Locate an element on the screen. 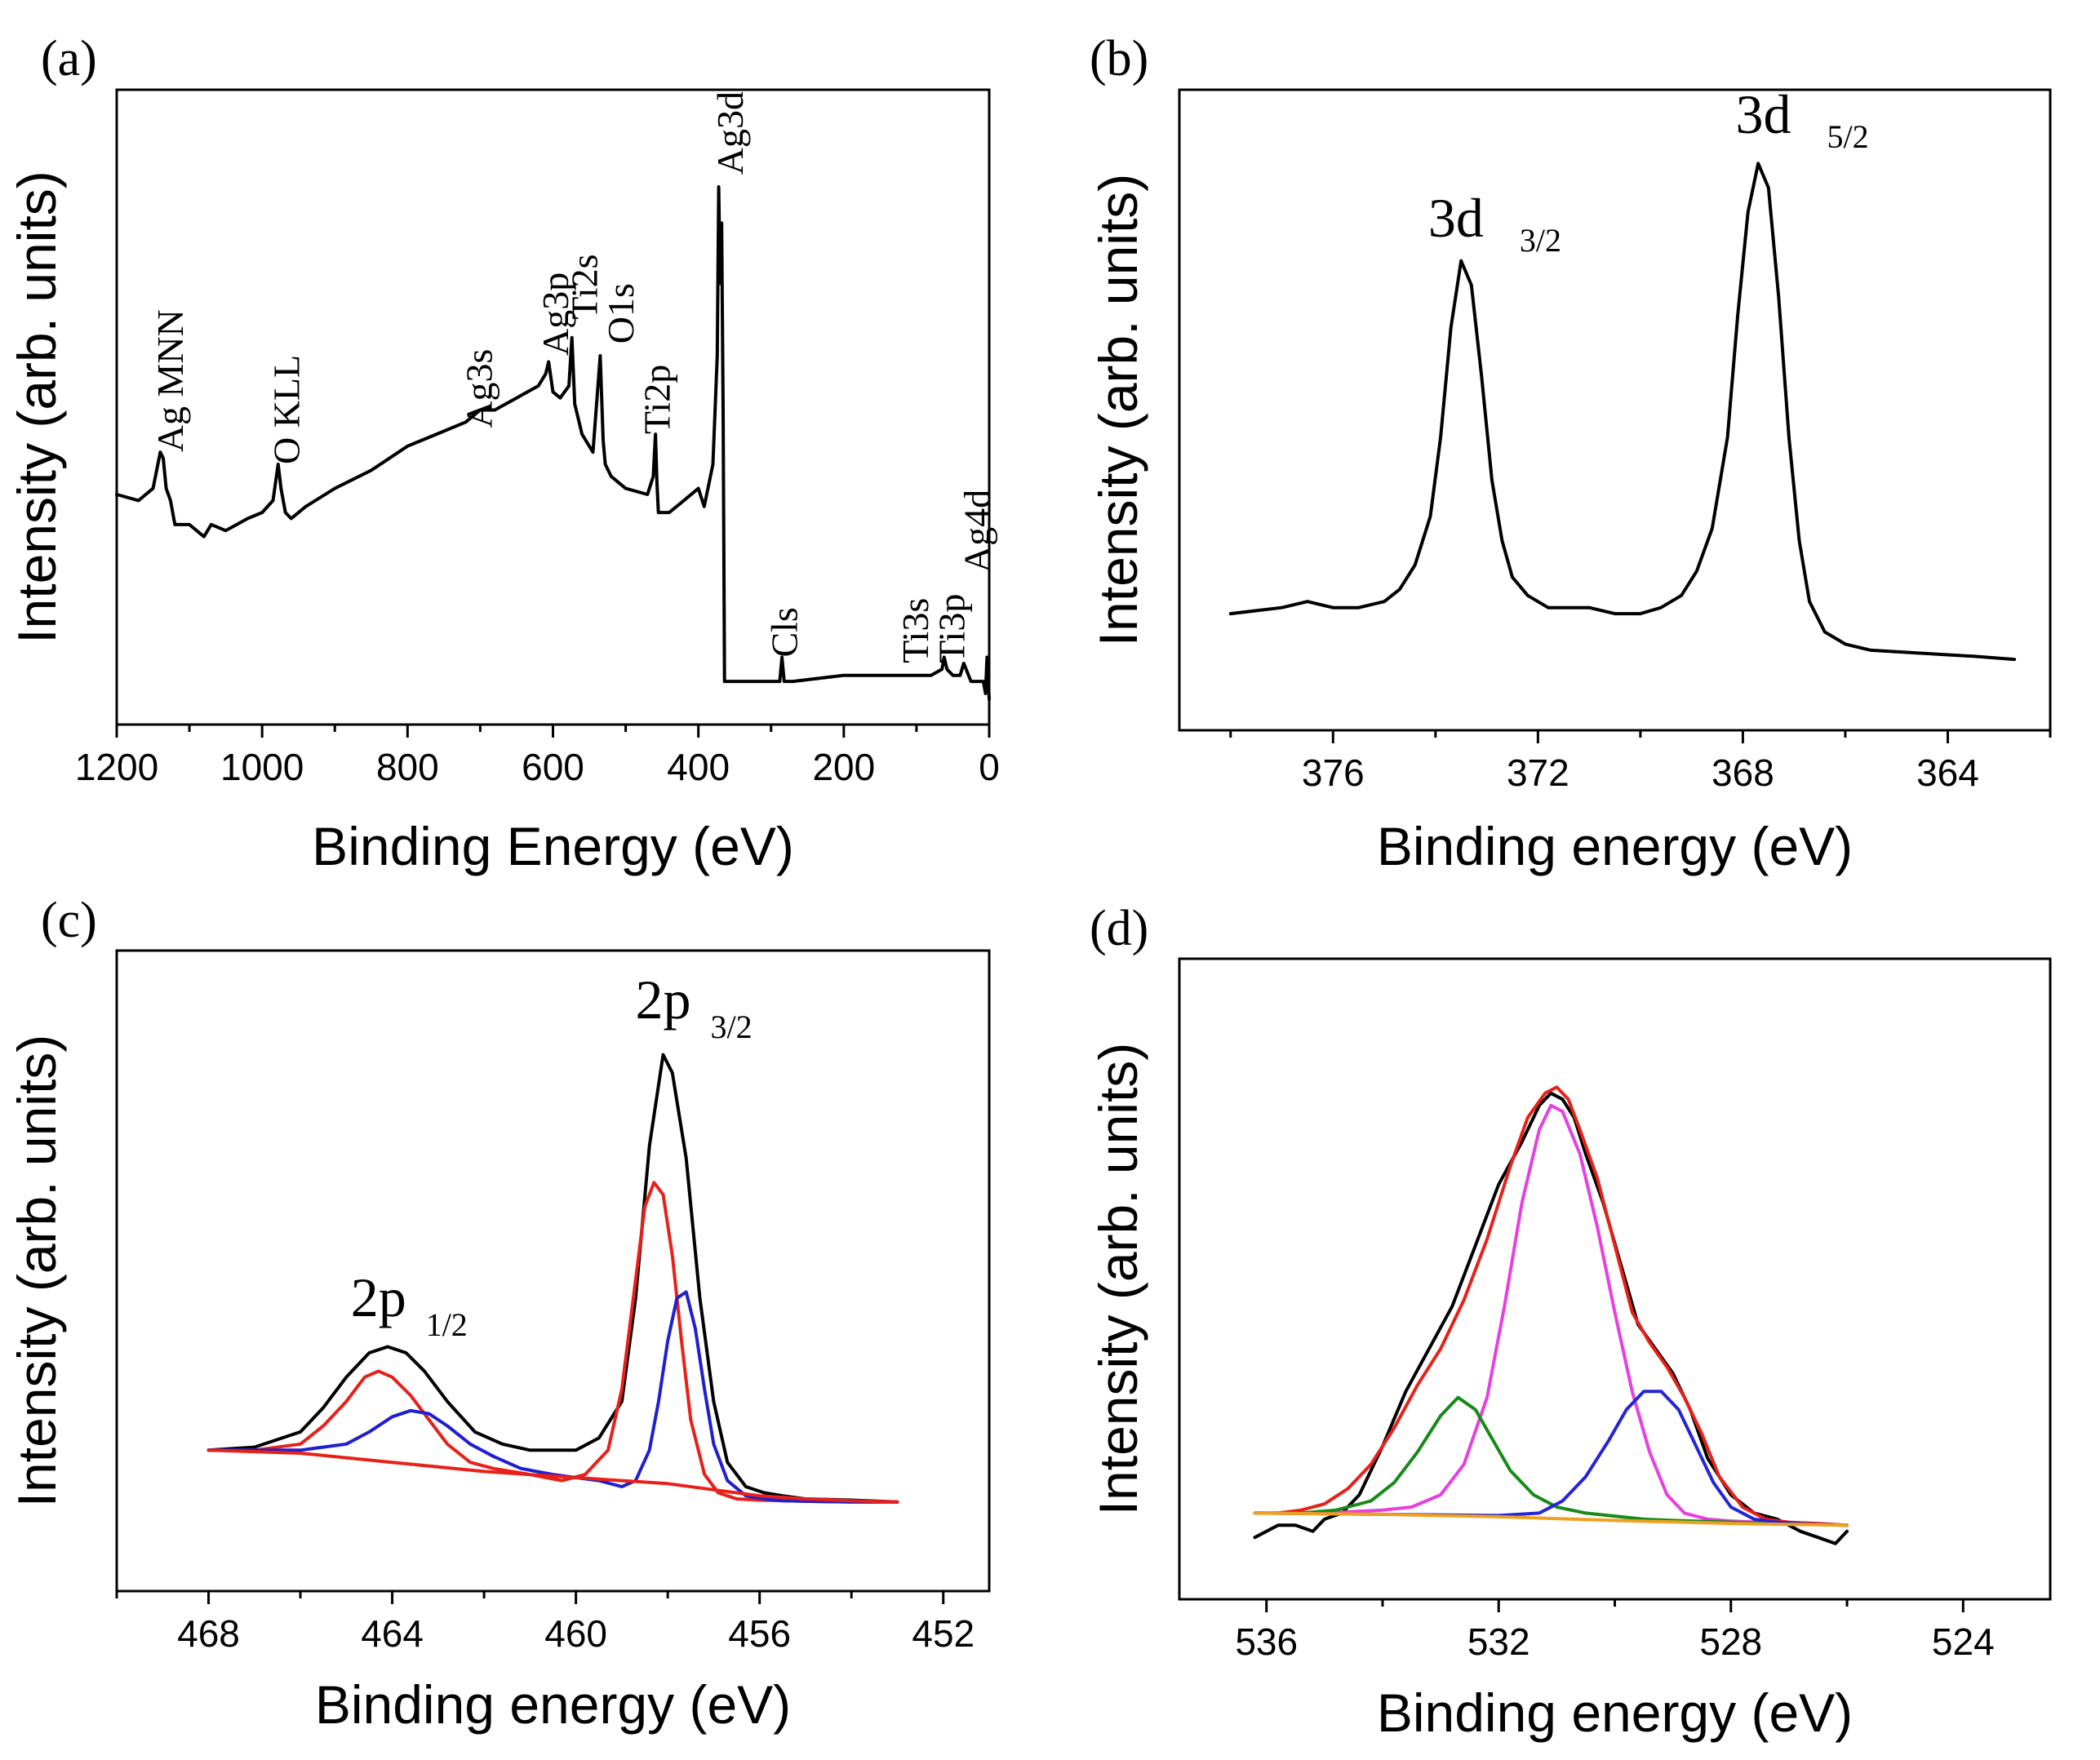 This screenshot has width=2100, height=1760. peak-label: Ag3d is located at coordinates (730, 133).